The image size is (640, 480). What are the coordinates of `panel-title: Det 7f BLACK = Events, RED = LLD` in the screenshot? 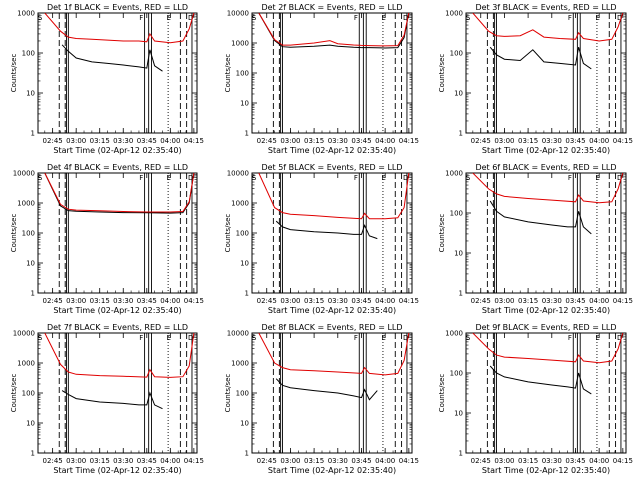 It's located at (117, 327).